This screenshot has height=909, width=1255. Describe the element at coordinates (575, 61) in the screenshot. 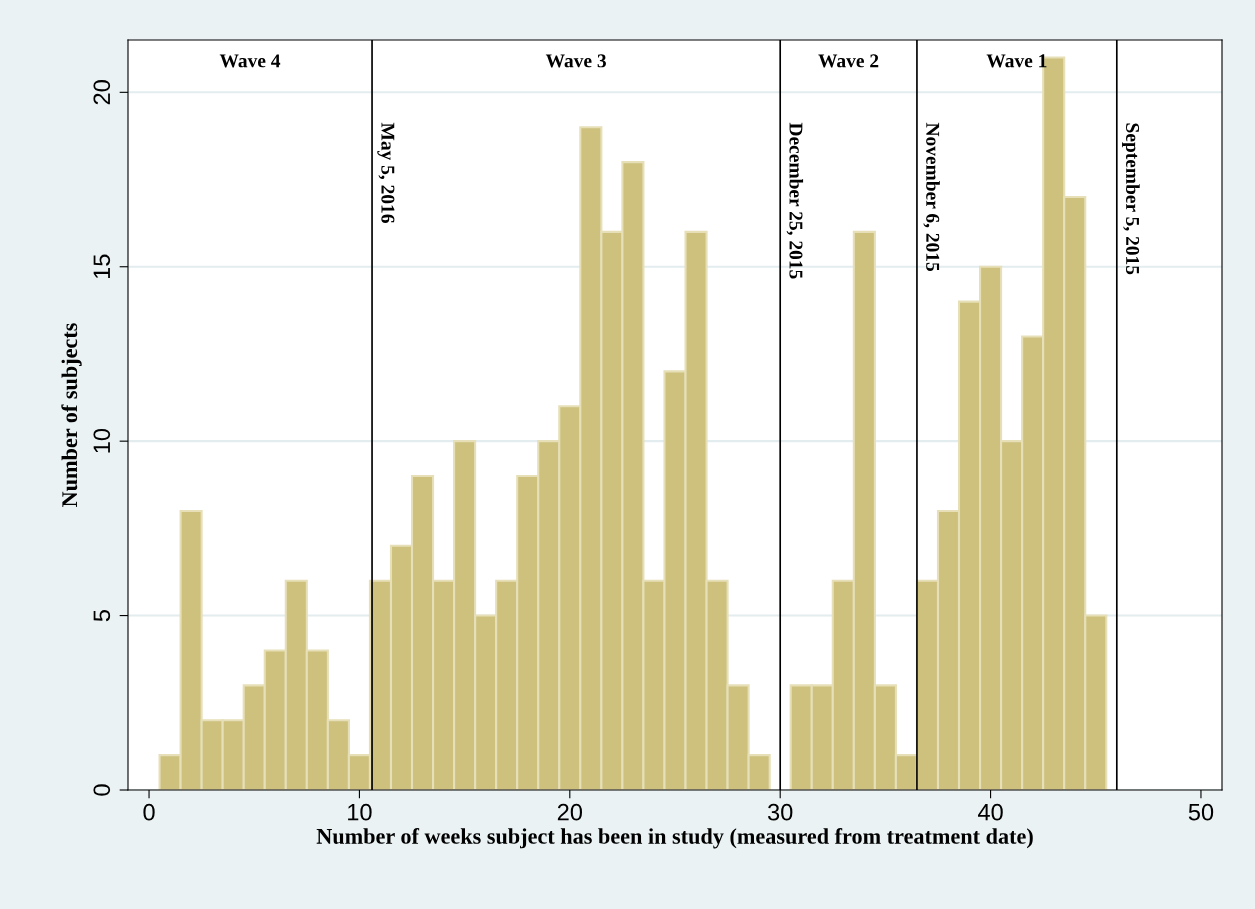

I see `annotation: Wave 3` at that location.